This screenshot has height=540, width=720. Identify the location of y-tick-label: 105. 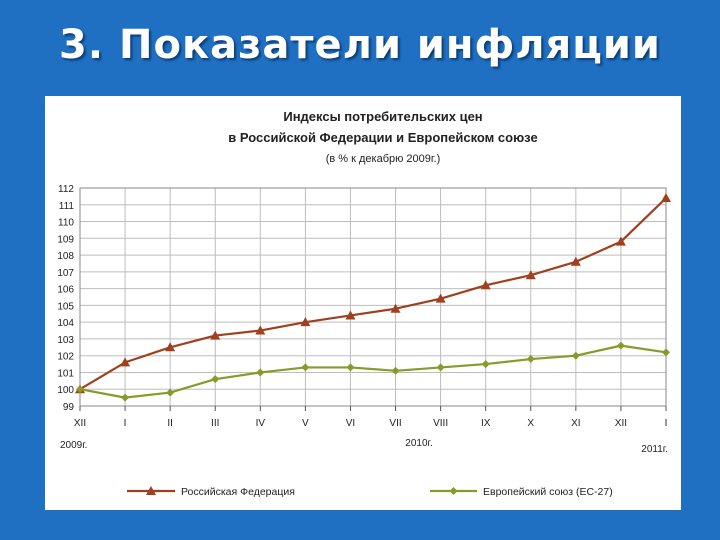
(65, 306).